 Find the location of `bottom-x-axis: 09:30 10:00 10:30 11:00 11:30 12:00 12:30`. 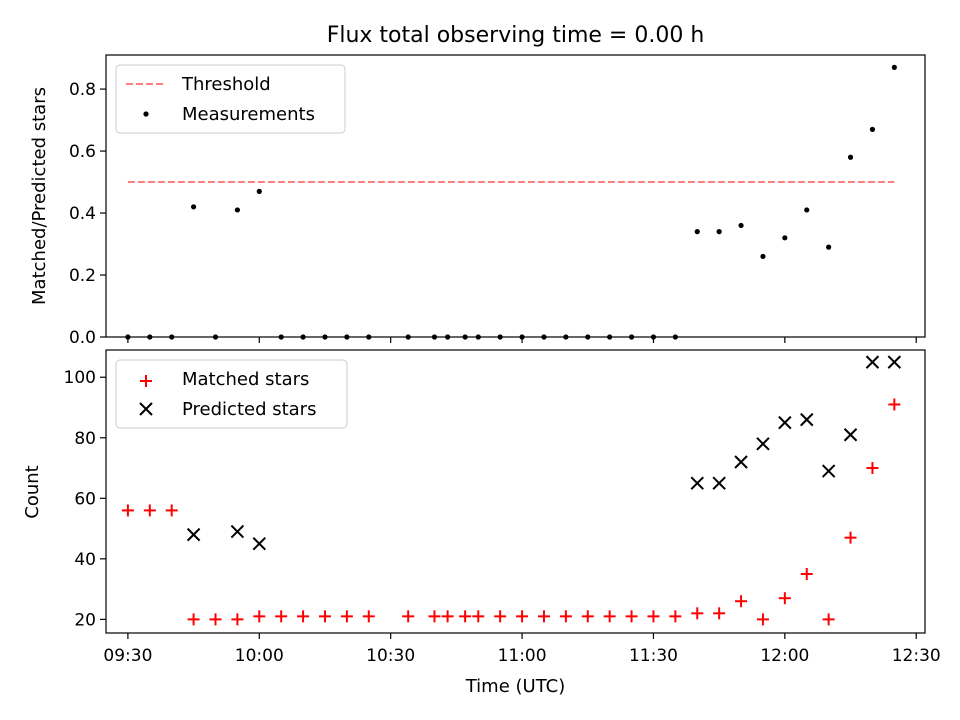

bottom-x-axis: 09:30 10:00 10:30 11:00 11:30 12:00 12:30 is located at coordinates (522, 649).